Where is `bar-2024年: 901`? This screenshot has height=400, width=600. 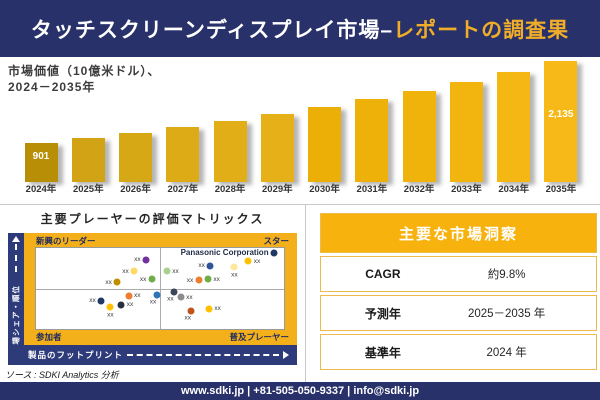 bar-2024年: 901 is located at coordinates (41, 162).